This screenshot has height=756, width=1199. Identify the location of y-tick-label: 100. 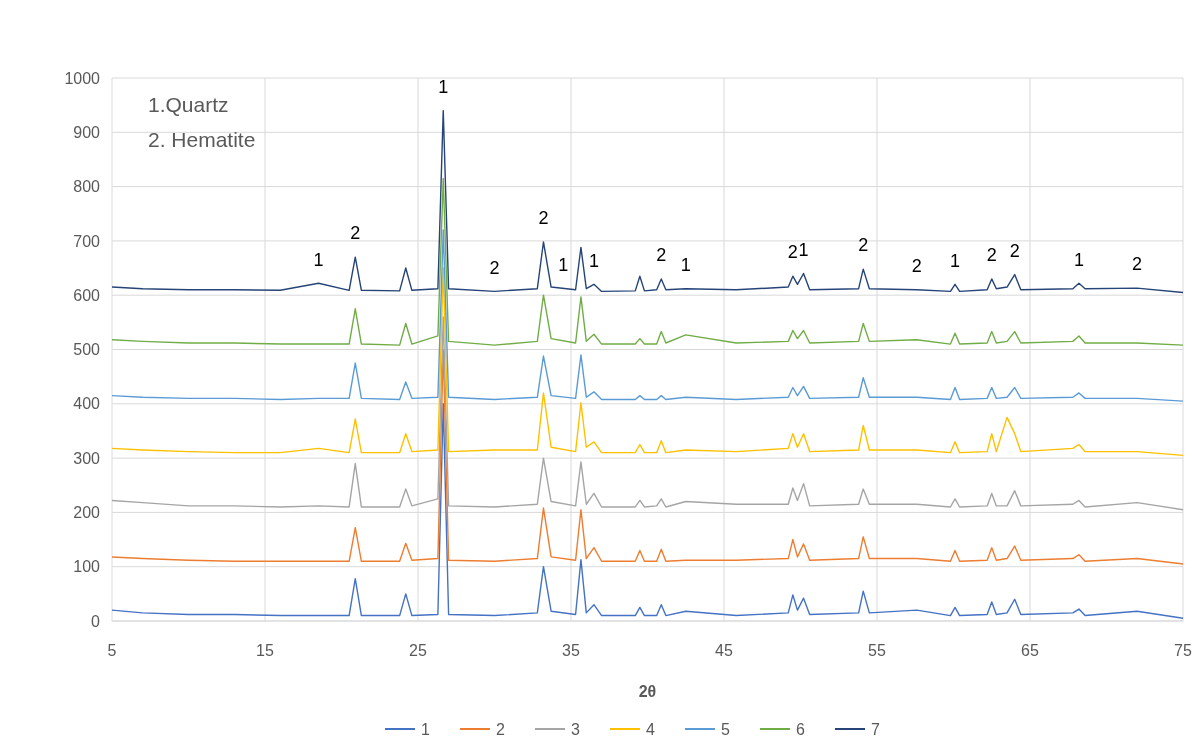
(87, 567).